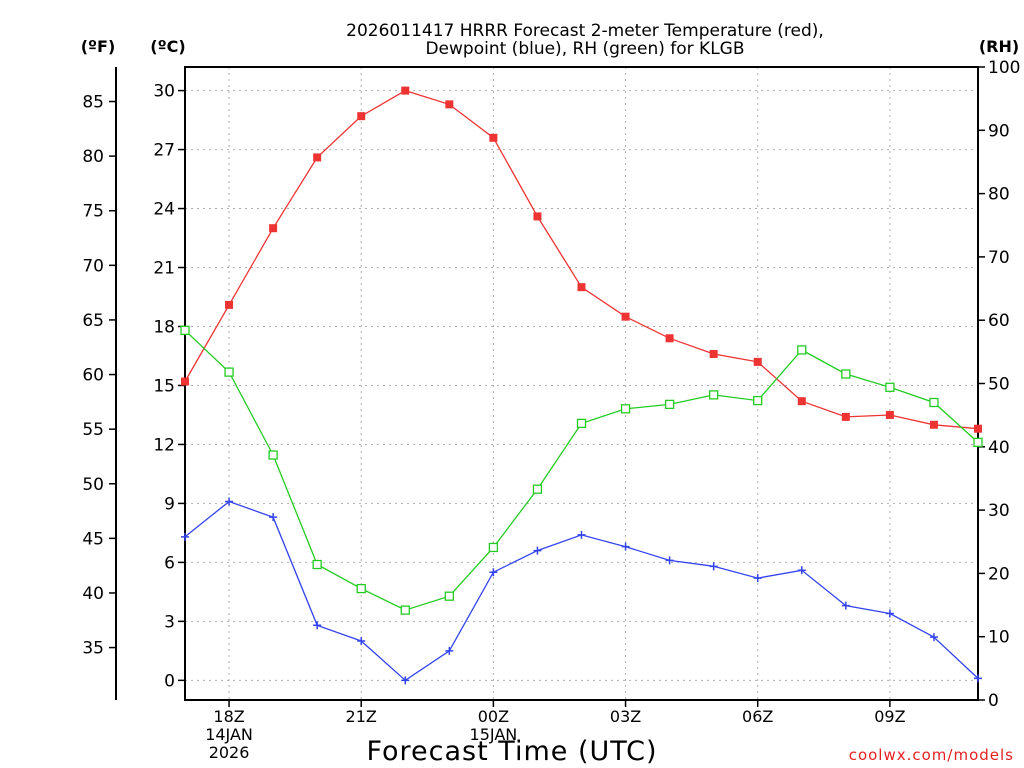 The height and width of the screenshot is (768, 1024). I want to click on rh-unit-label: (RH), so click(999, 46).